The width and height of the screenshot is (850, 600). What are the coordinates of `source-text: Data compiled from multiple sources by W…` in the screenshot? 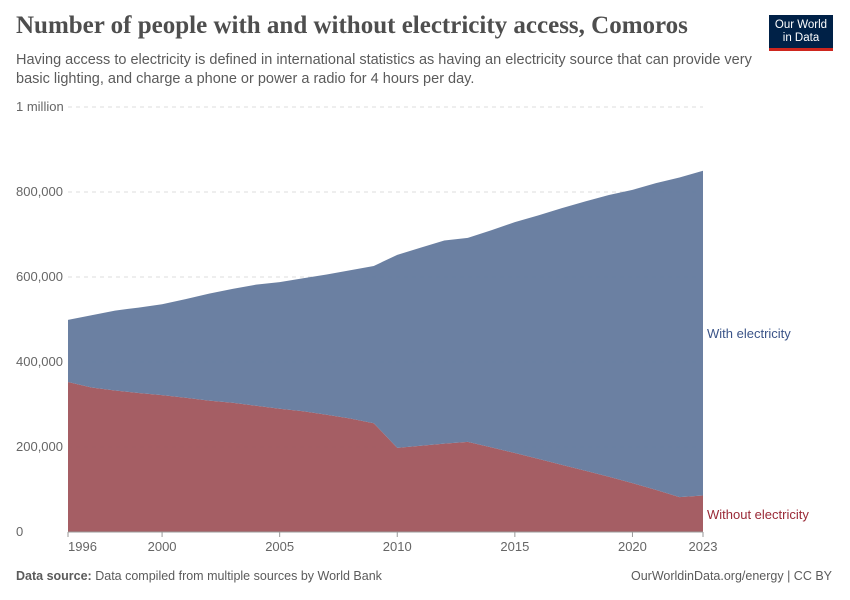 It's located at (238, 576).